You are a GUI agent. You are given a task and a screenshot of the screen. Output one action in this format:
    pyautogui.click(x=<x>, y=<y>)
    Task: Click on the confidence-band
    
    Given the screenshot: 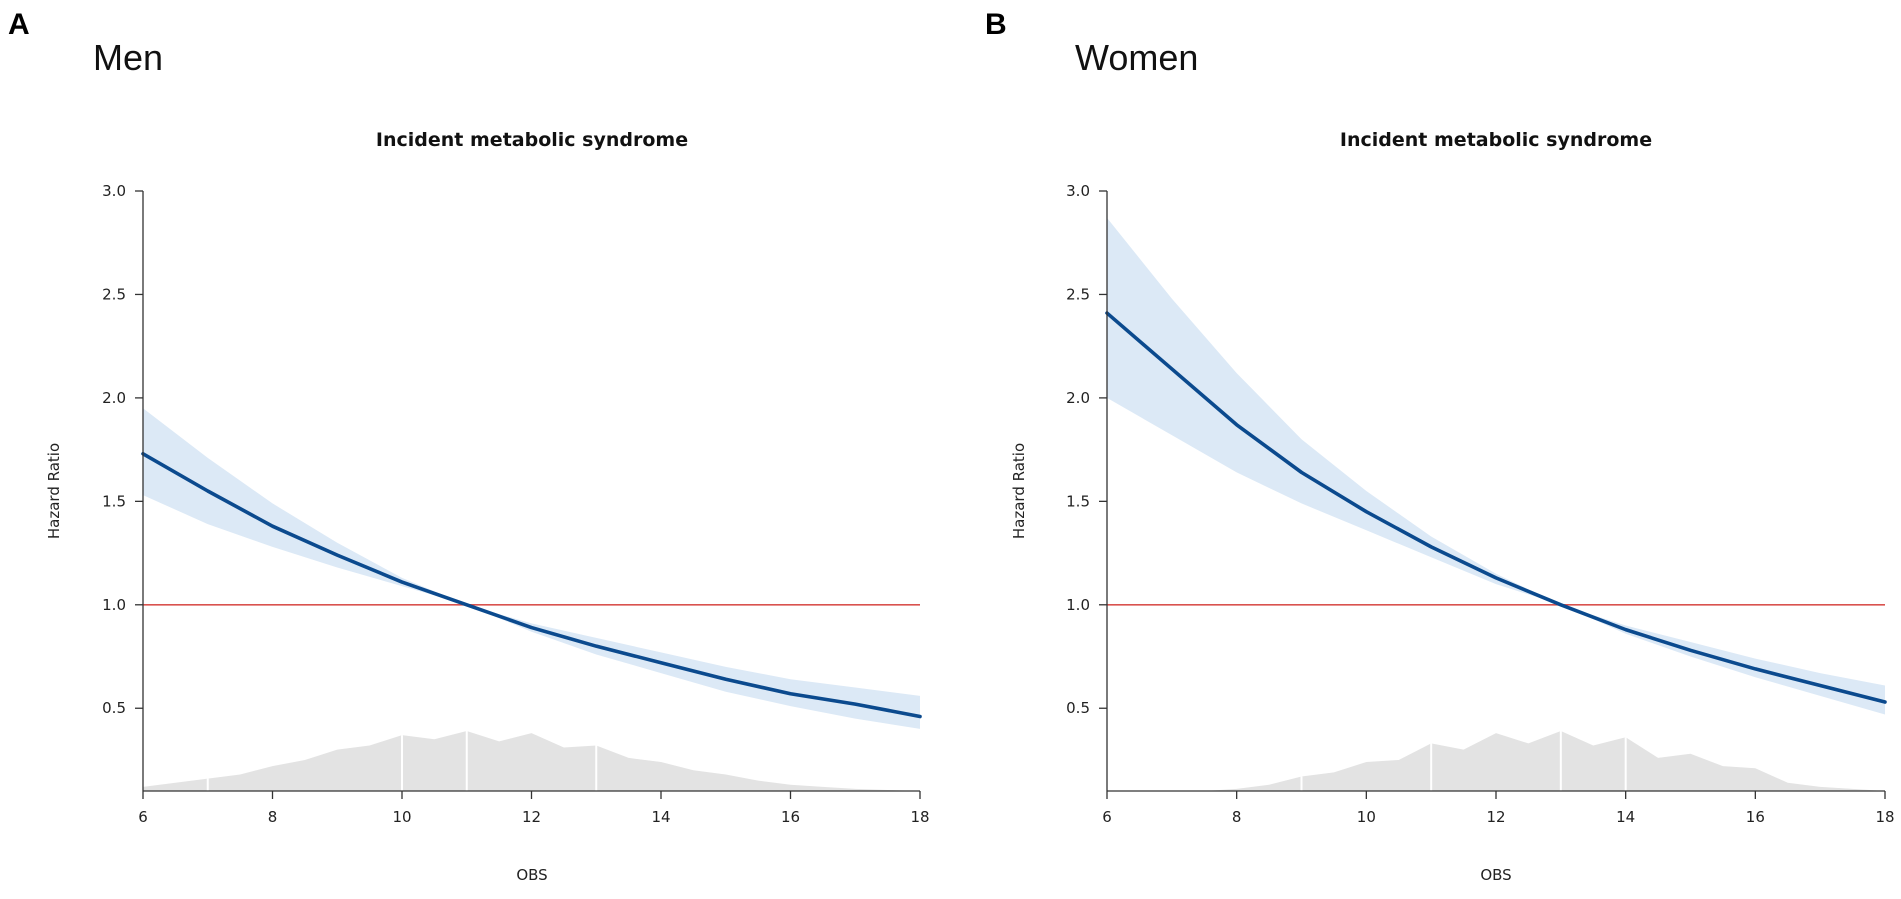 What is the action you would take?
    pyautogui.click(x=531, y=568)
    